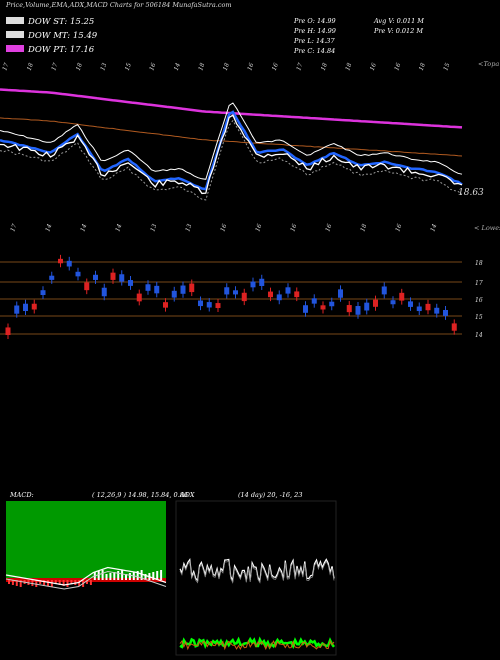 This screenshot has width=500, height=660. What do you see at coordinates (86, 617) in the screenshot?
I see `macd-lower-area` at bounding box center [86, 617].